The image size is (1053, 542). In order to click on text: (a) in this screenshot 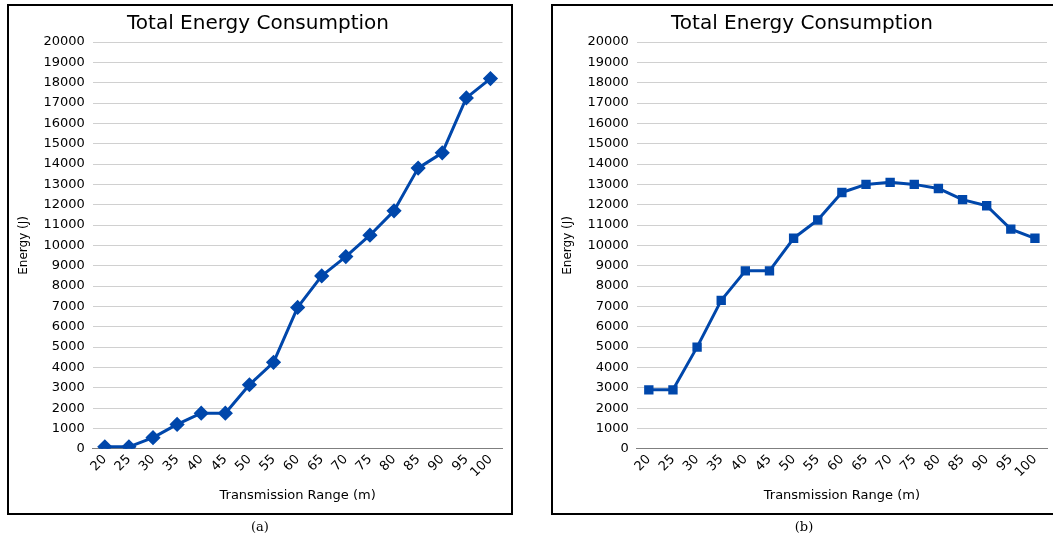, I will do `click(260, 526)`.